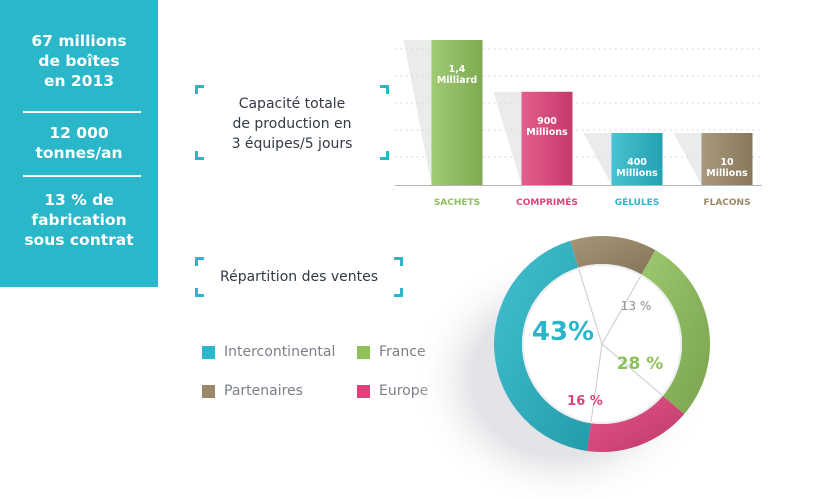 Image resolution: width=840 pixels, height=499 pixels. Describe the element at coordinates (547, 121) in the screenshot. I see `bar-value-label: 900` at that location.